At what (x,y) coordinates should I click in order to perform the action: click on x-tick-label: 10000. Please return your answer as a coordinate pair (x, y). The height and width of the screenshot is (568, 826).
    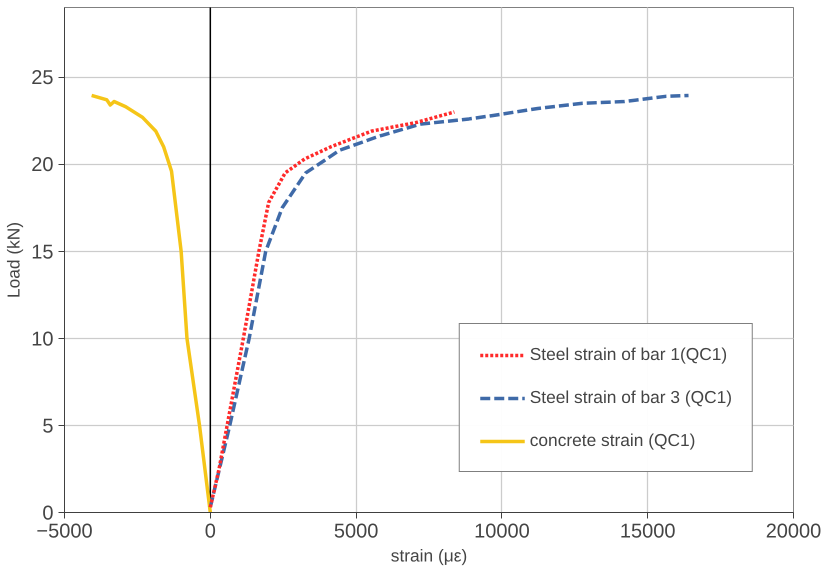
    Looking at the image, I should click on (502, 531).